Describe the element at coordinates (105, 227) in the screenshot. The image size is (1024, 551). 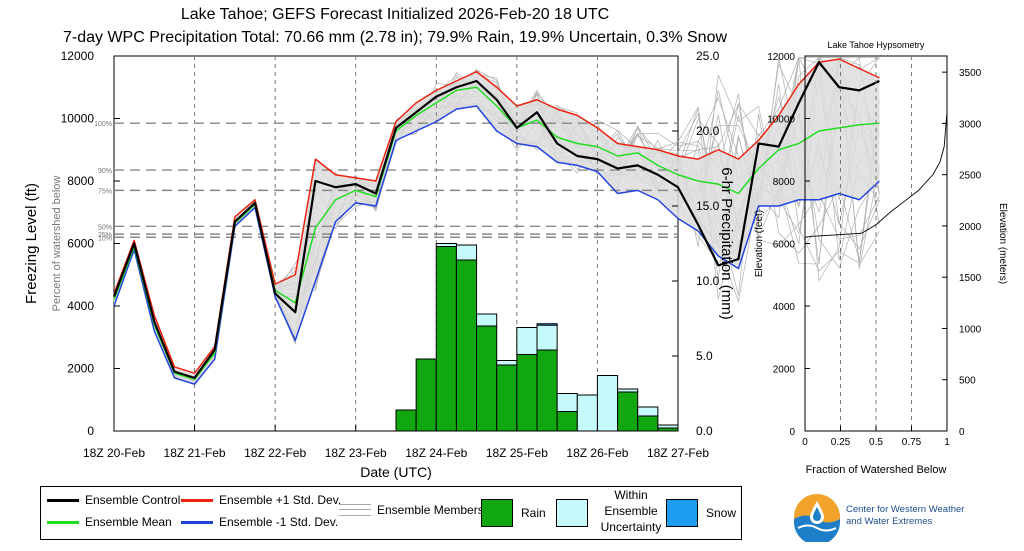
I see `percent-line-label: 50%` at that location.